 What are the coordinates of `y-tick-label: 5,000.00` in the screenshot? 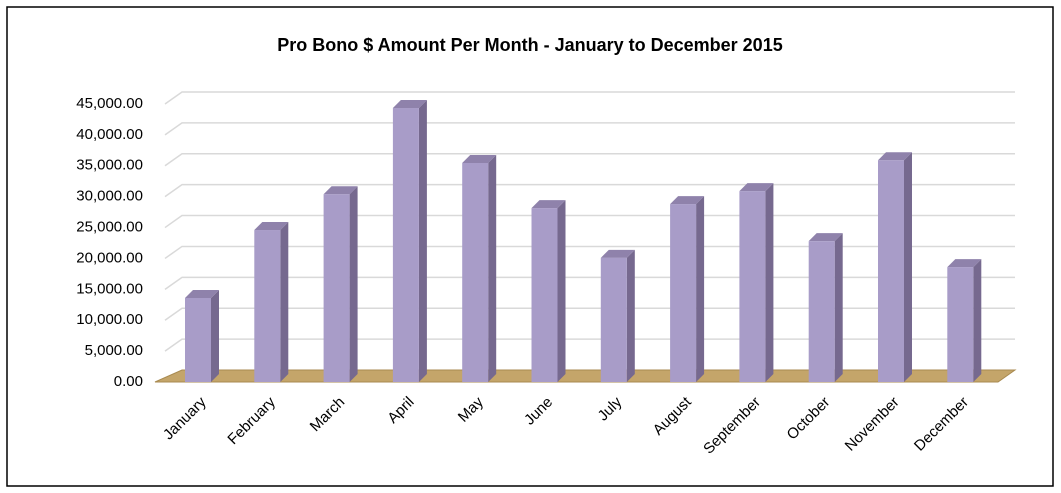 It's located at (114, 350).